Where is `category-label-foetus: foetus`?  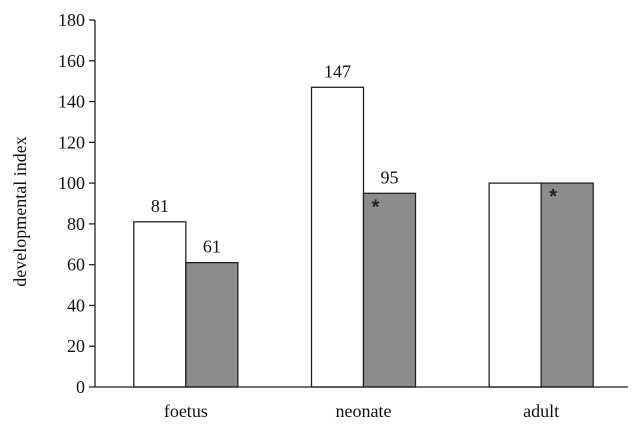
category-label-foetus: foetus is located at coordinates (186, 411).